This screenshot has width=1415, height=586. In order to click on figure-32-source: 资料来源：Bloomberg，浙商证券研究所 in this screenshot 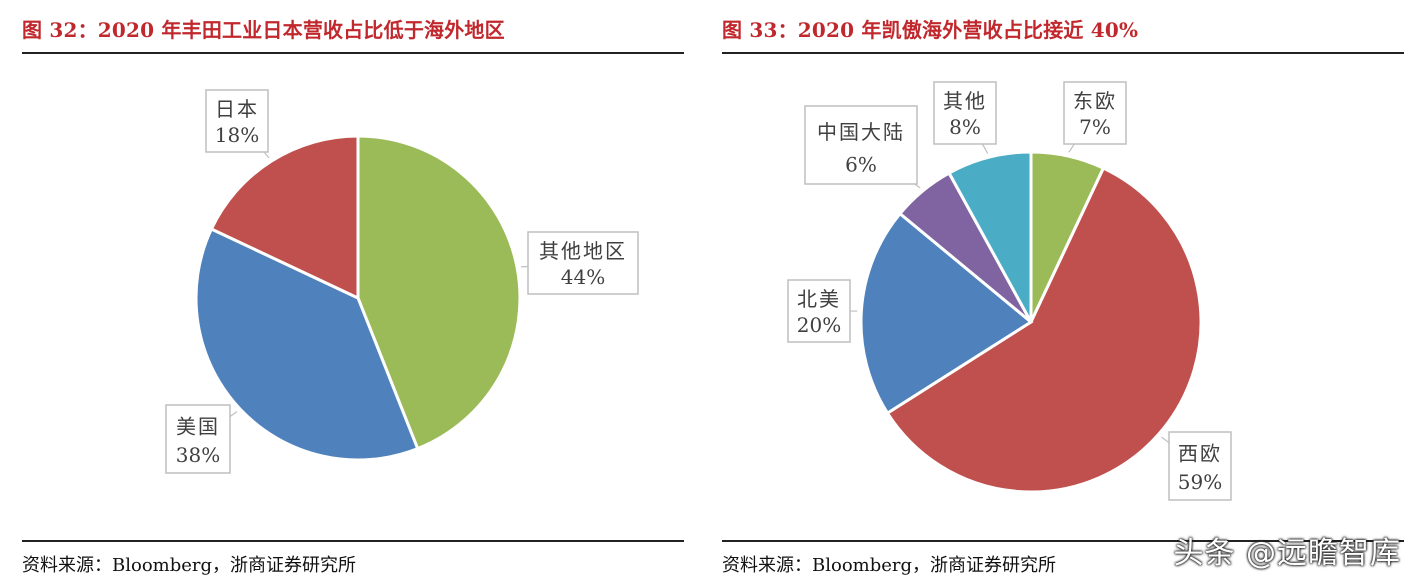, I will do `click(189, 565)`.